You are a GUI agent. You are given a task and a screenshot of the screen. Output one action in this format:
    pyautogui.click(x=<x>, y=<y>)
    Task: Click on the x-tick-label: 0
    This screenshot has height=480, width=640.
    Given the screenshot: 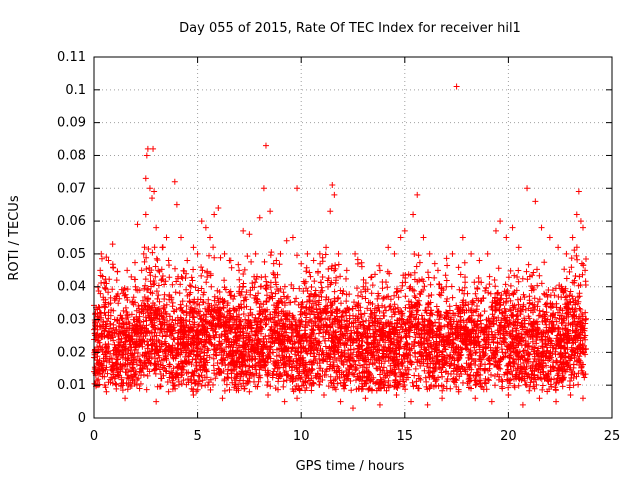 What is the action you would take?
    pyautogui.click(x=94, y=436)
    